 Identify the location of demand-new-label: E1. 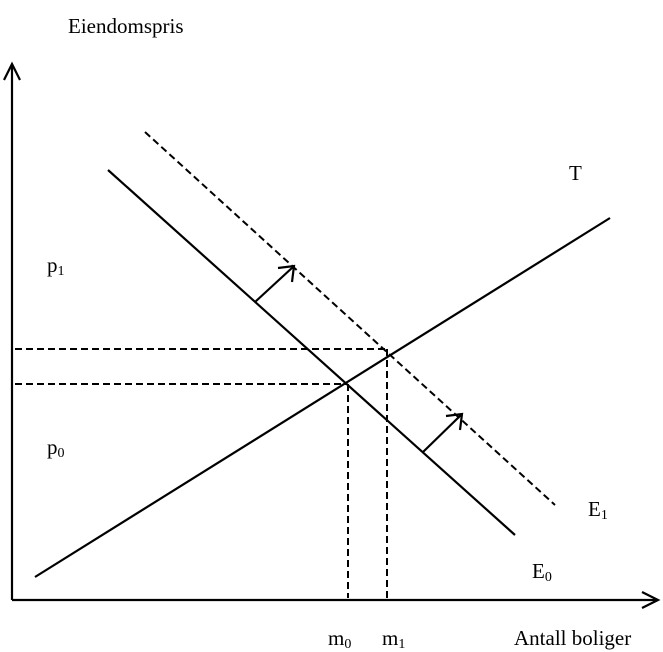
(598, 510).